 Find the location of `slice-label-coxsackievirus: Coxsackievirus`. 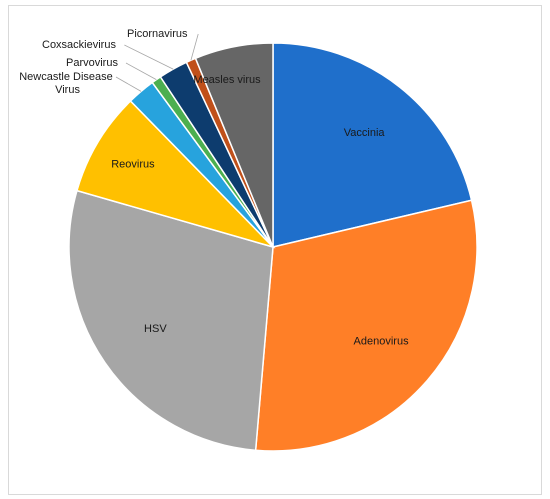

slice-label-coxsackievirus: Coxsackievirus is located at coordinates (79, 45).